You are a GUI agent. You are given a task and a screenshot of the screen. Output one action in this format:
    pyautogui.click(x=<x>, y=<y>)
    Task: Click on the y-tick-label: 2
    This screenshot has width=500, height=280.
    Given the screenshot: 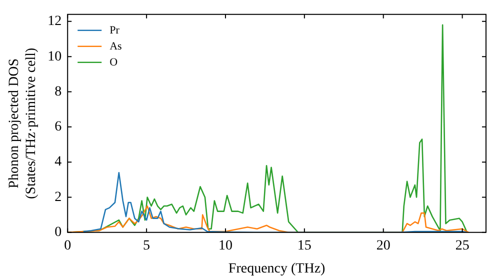 What is the action you would take?
    pyautogui.click(x=58, y=197)
    